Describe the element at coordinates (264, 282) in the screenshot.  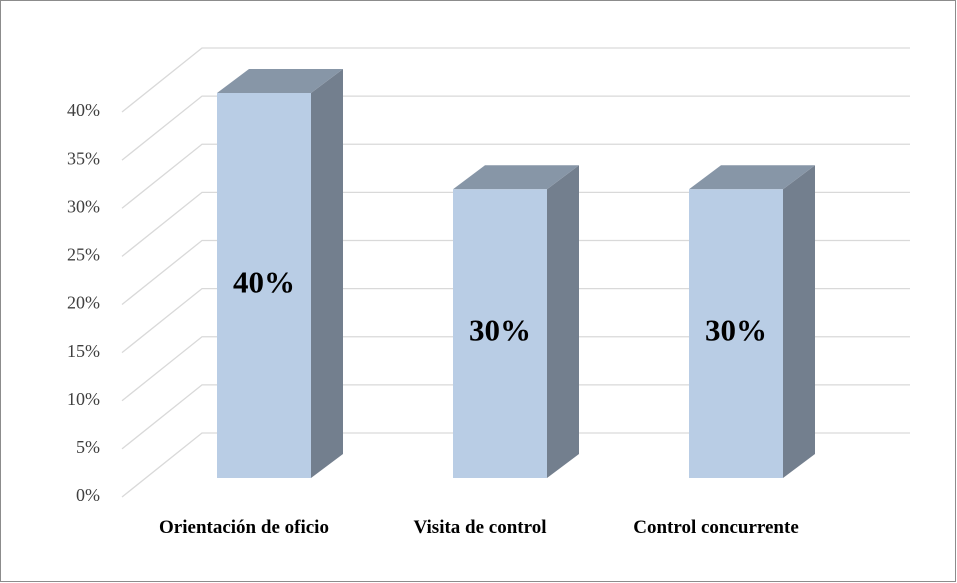
I see `data-label: 40%` at that location.